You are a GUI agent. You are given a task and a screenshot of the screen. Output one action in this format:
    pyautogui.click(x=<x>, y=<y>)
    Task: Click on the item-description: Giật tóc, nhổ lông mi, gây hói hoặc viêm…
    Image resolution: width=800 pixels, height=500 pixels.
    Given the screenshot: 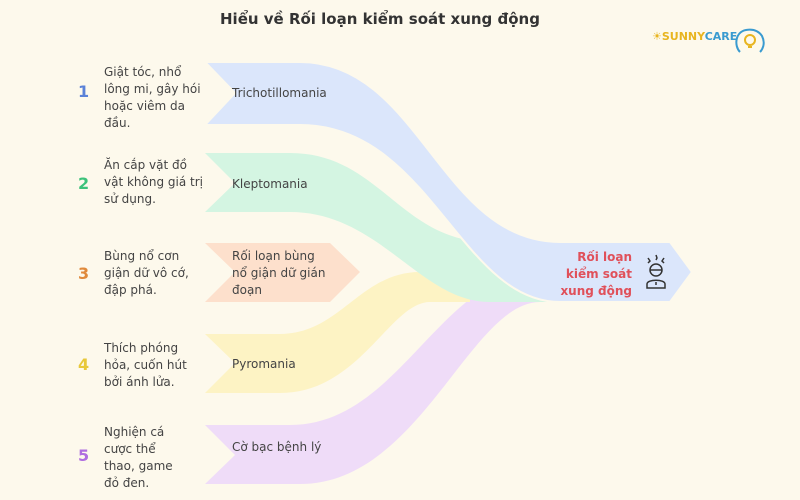 What is the action you would take?
    pyautogui.click(x=152, y=97)
    